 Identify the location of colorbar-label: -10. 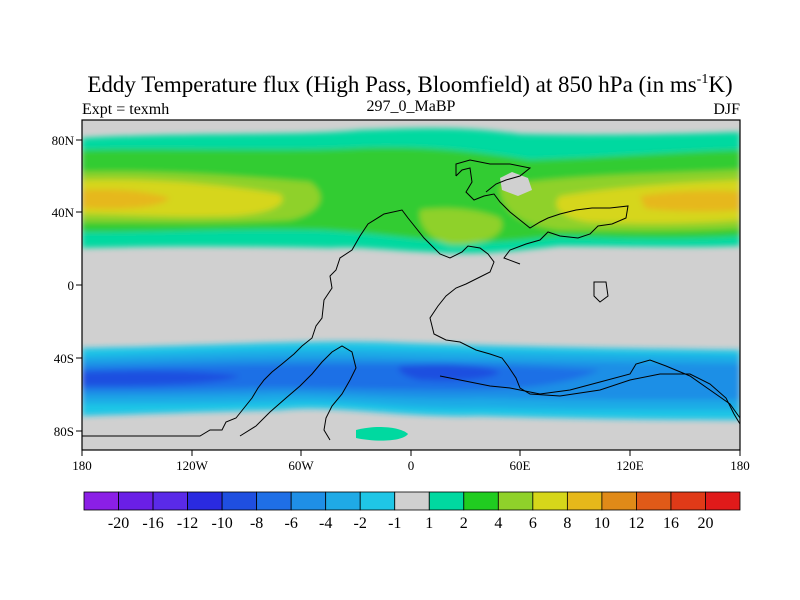
(221, 523).